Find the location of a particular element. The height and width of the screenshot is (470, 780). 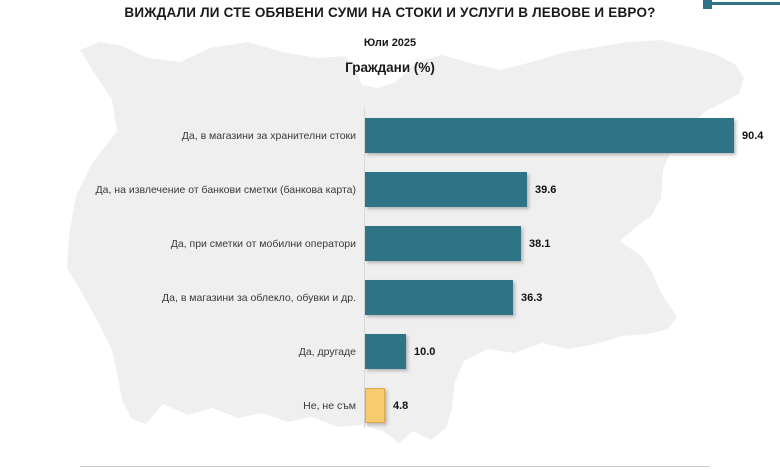

bar-row: Не, не съм 4.8 is located at coordinates (390, 405).